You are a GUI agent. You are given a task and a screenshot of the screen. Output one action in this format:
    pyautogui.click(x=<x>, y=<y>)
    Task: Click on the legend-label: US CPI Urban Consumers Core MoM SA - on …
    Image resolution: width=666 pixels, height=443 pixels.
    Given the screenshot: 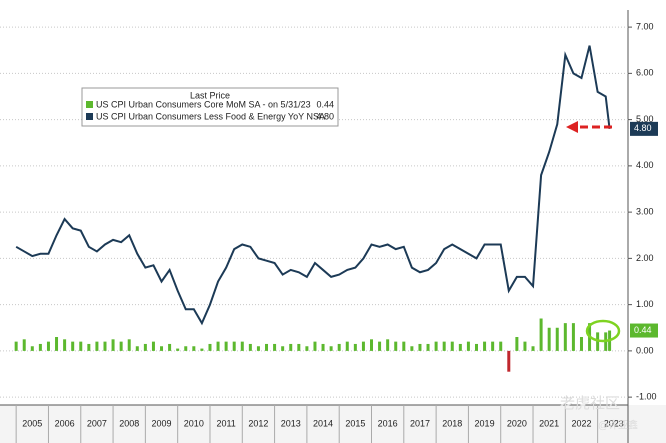 What is the action you would take?
    pyautogui.click(x=203, y=104)
    